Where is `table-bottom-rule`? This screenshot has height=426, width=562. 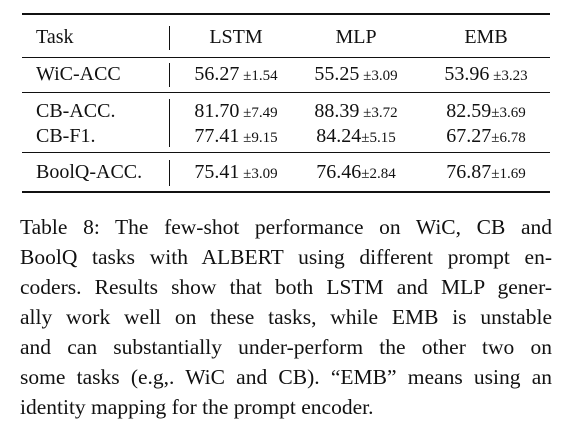
table-bottom-rule is located at coordinates (286, 192).